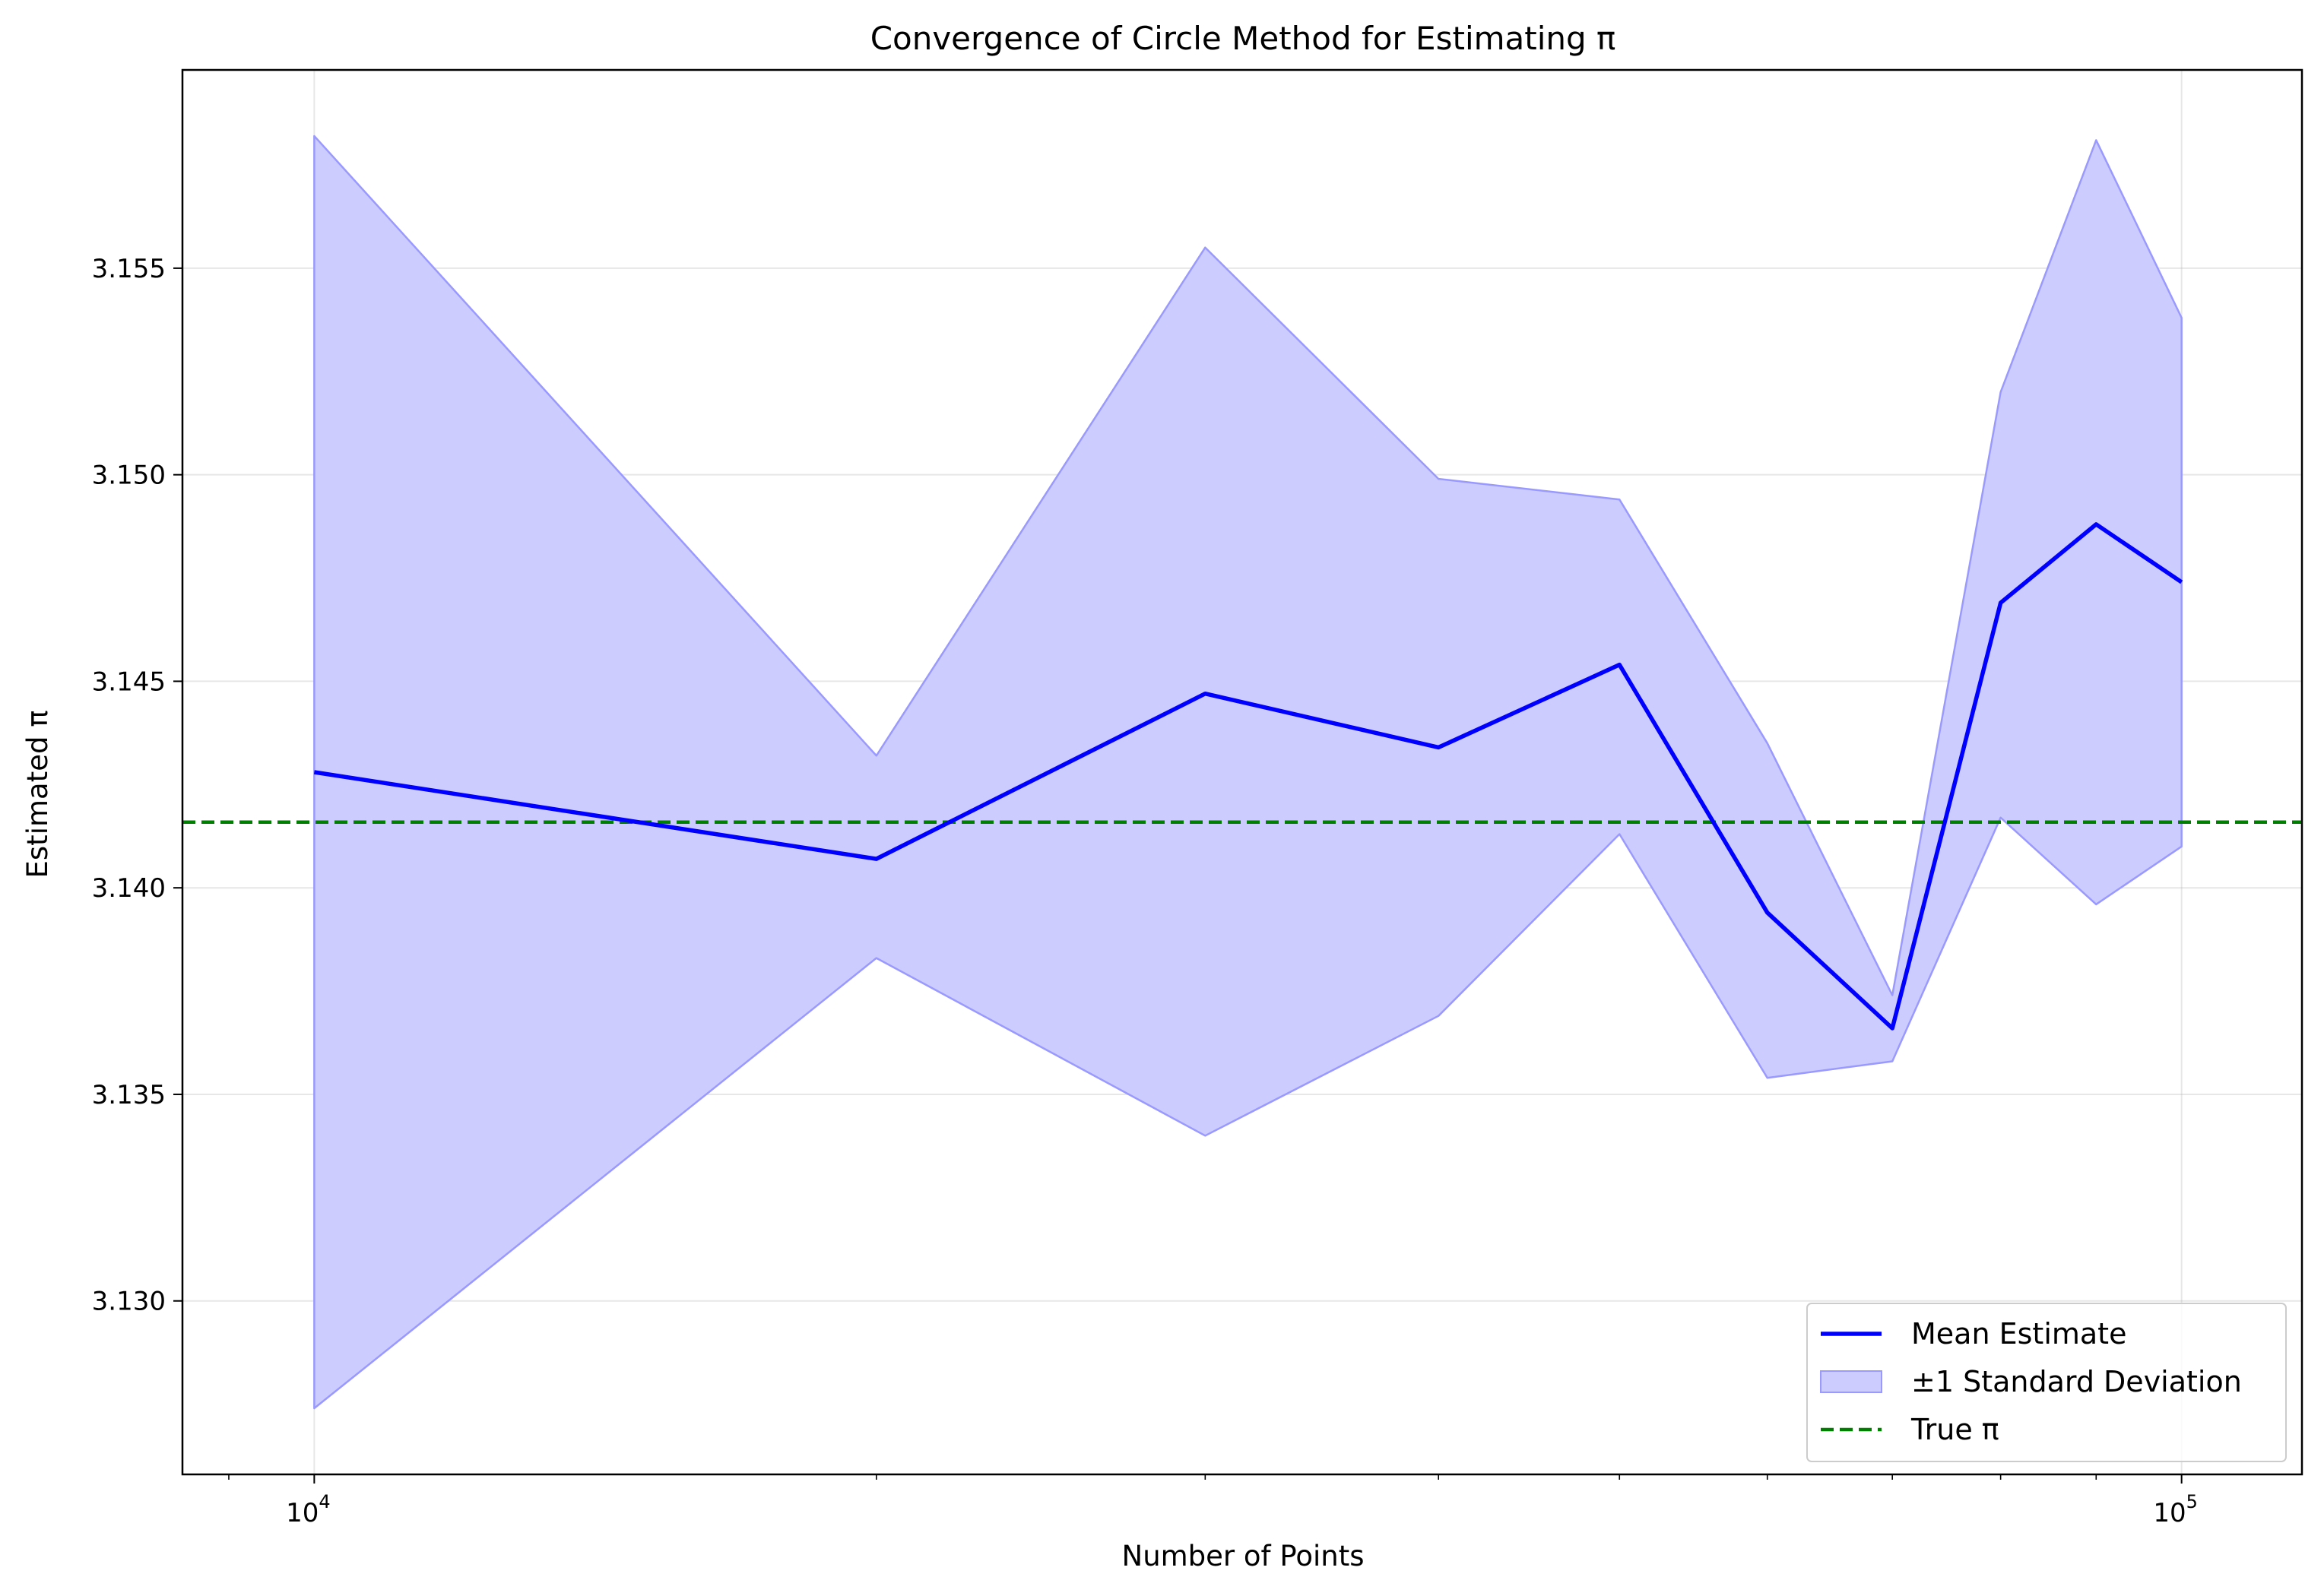  I want to click on y-tick-label: 3.135, so click(129, 1095).